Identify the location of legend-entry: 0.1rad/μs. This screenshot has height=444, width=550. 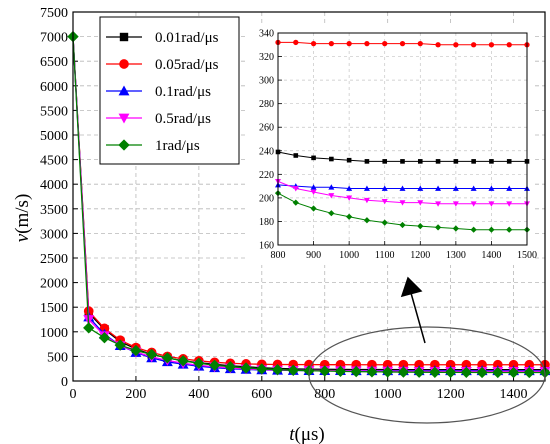
(158, 92).